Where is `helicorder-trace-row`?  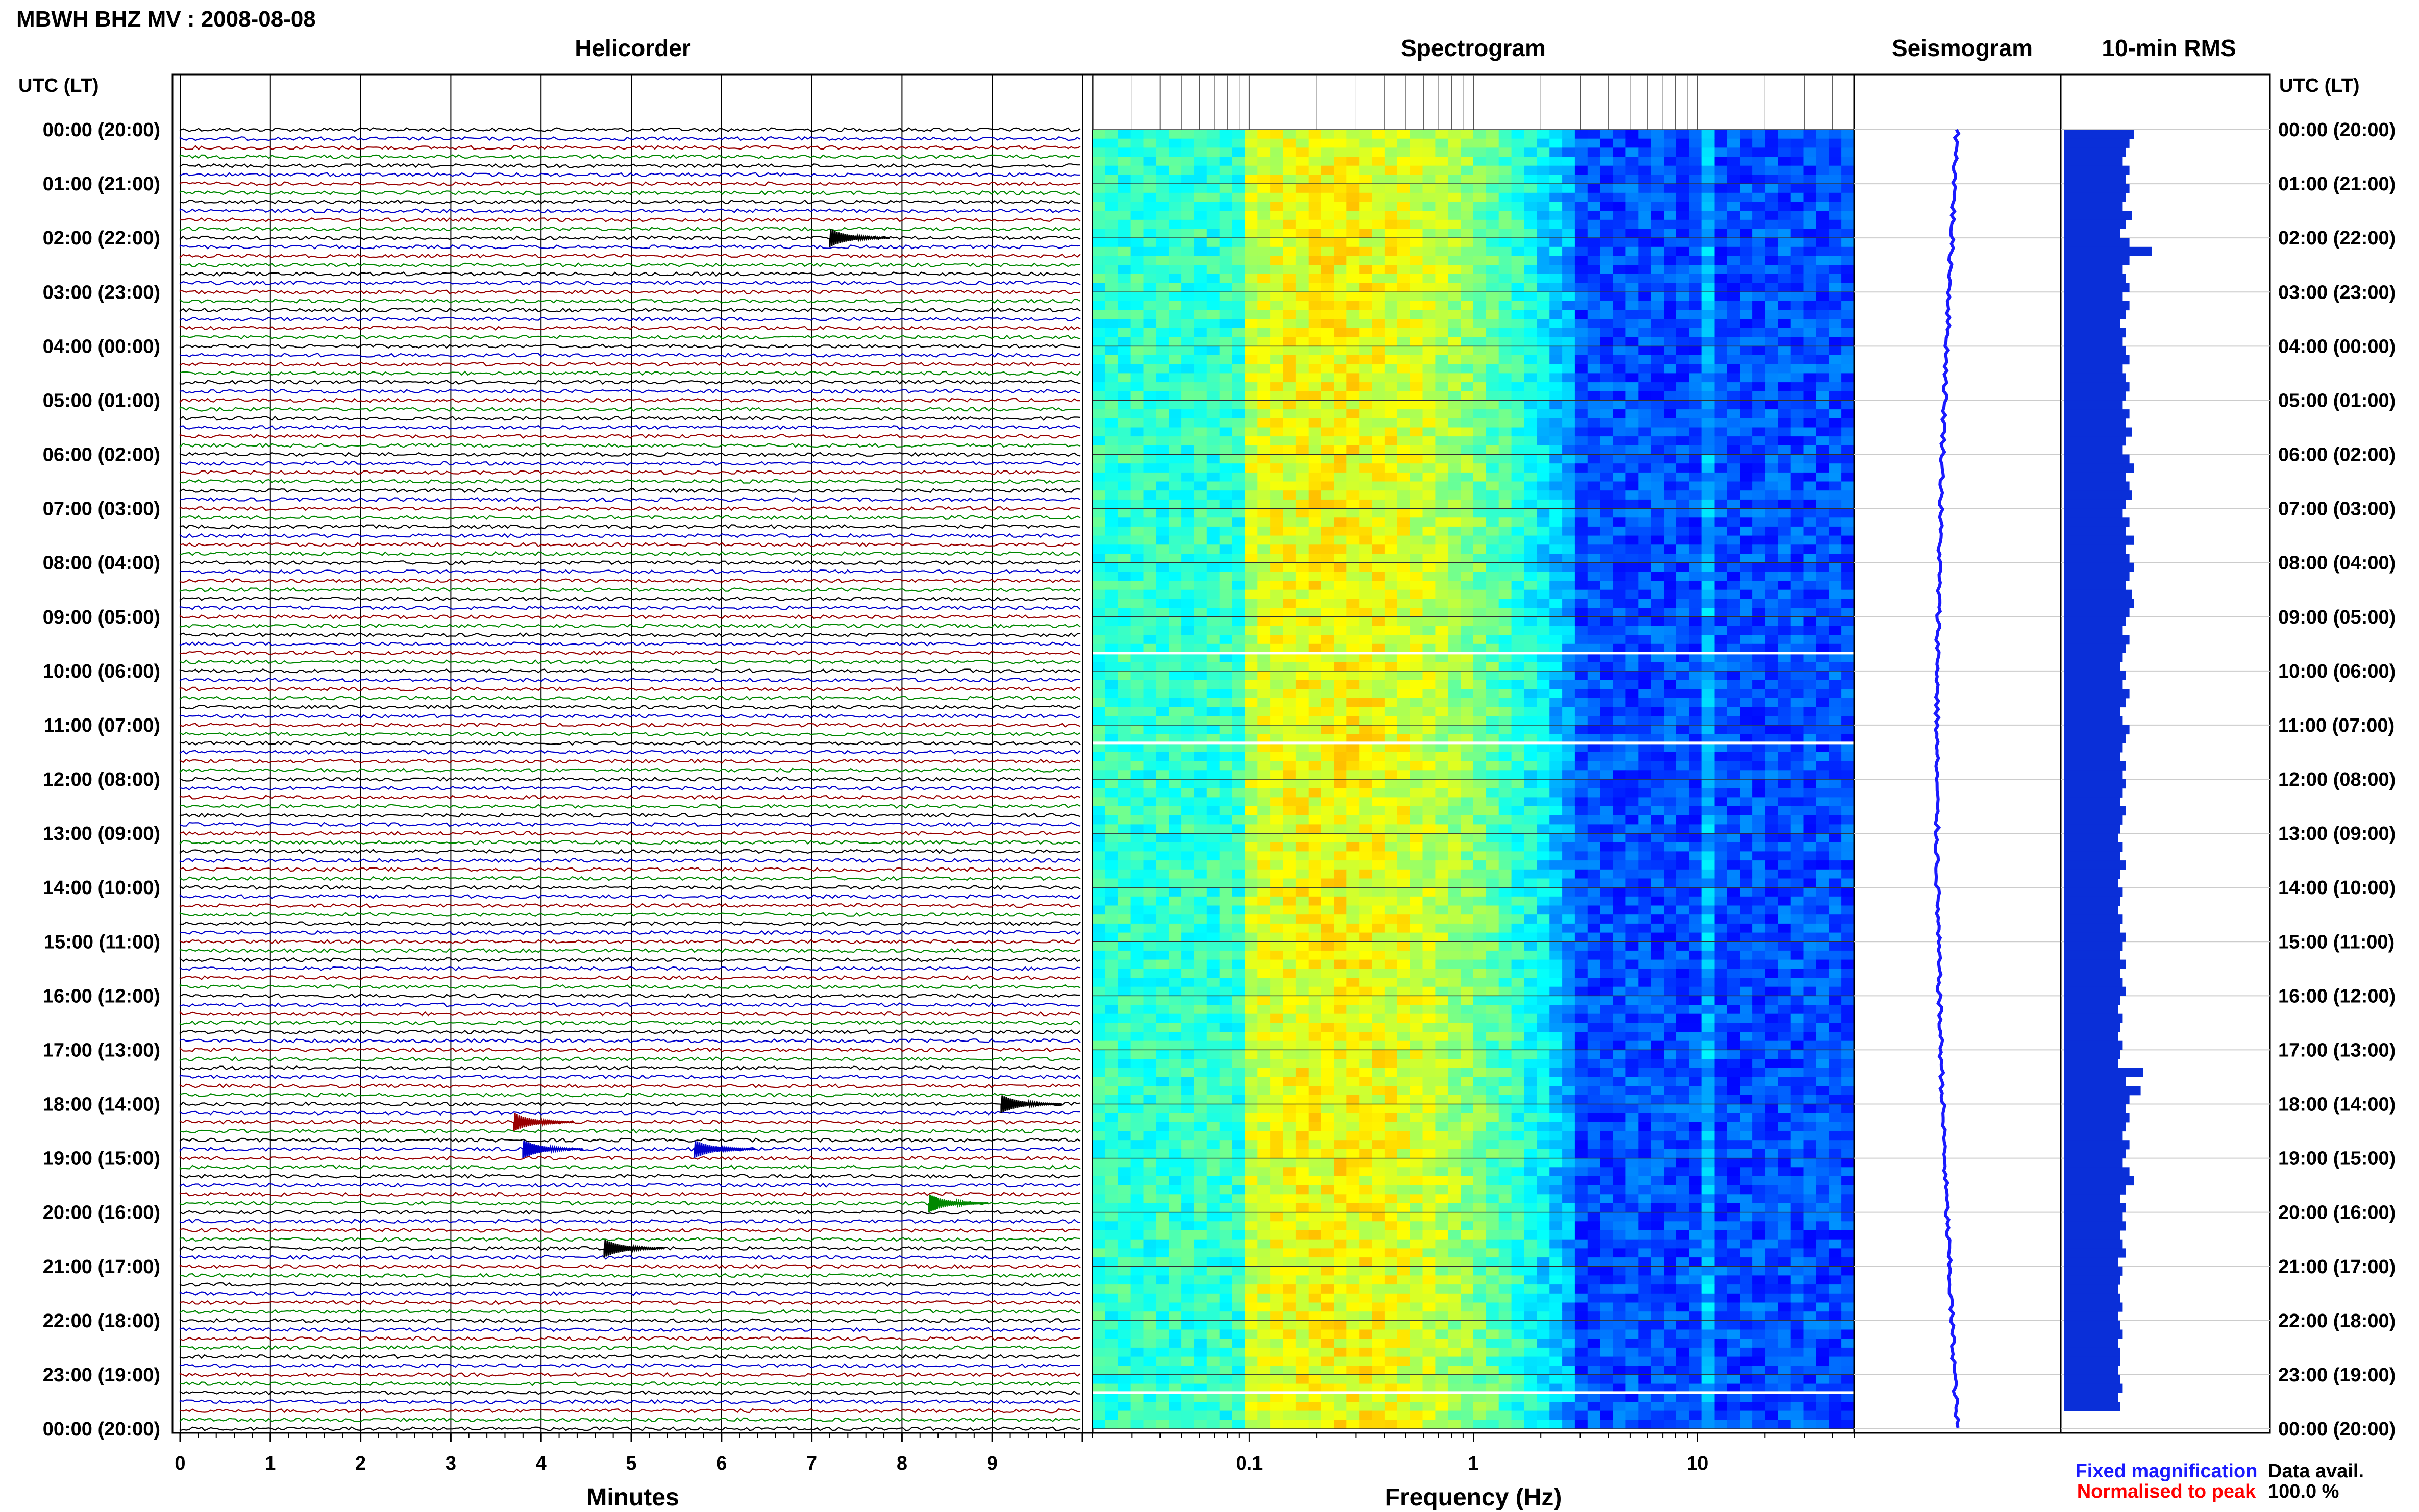
helicorder-trace-row is located at coordinates (630, 409).